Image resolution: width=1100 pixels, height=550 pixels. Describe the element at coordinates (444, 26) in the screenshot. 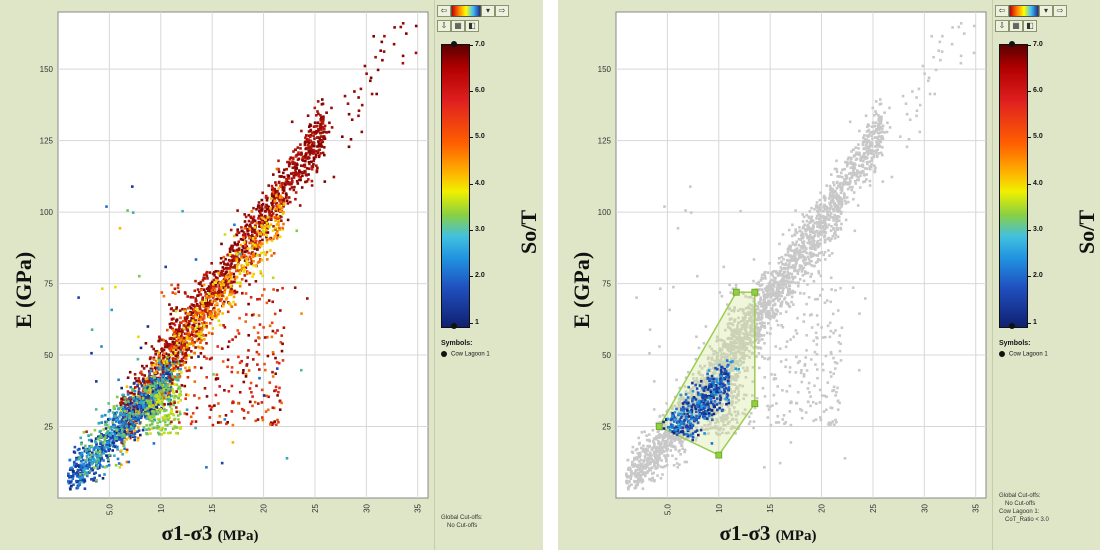

I see `down-arrow-icon: ⇩` at that location.